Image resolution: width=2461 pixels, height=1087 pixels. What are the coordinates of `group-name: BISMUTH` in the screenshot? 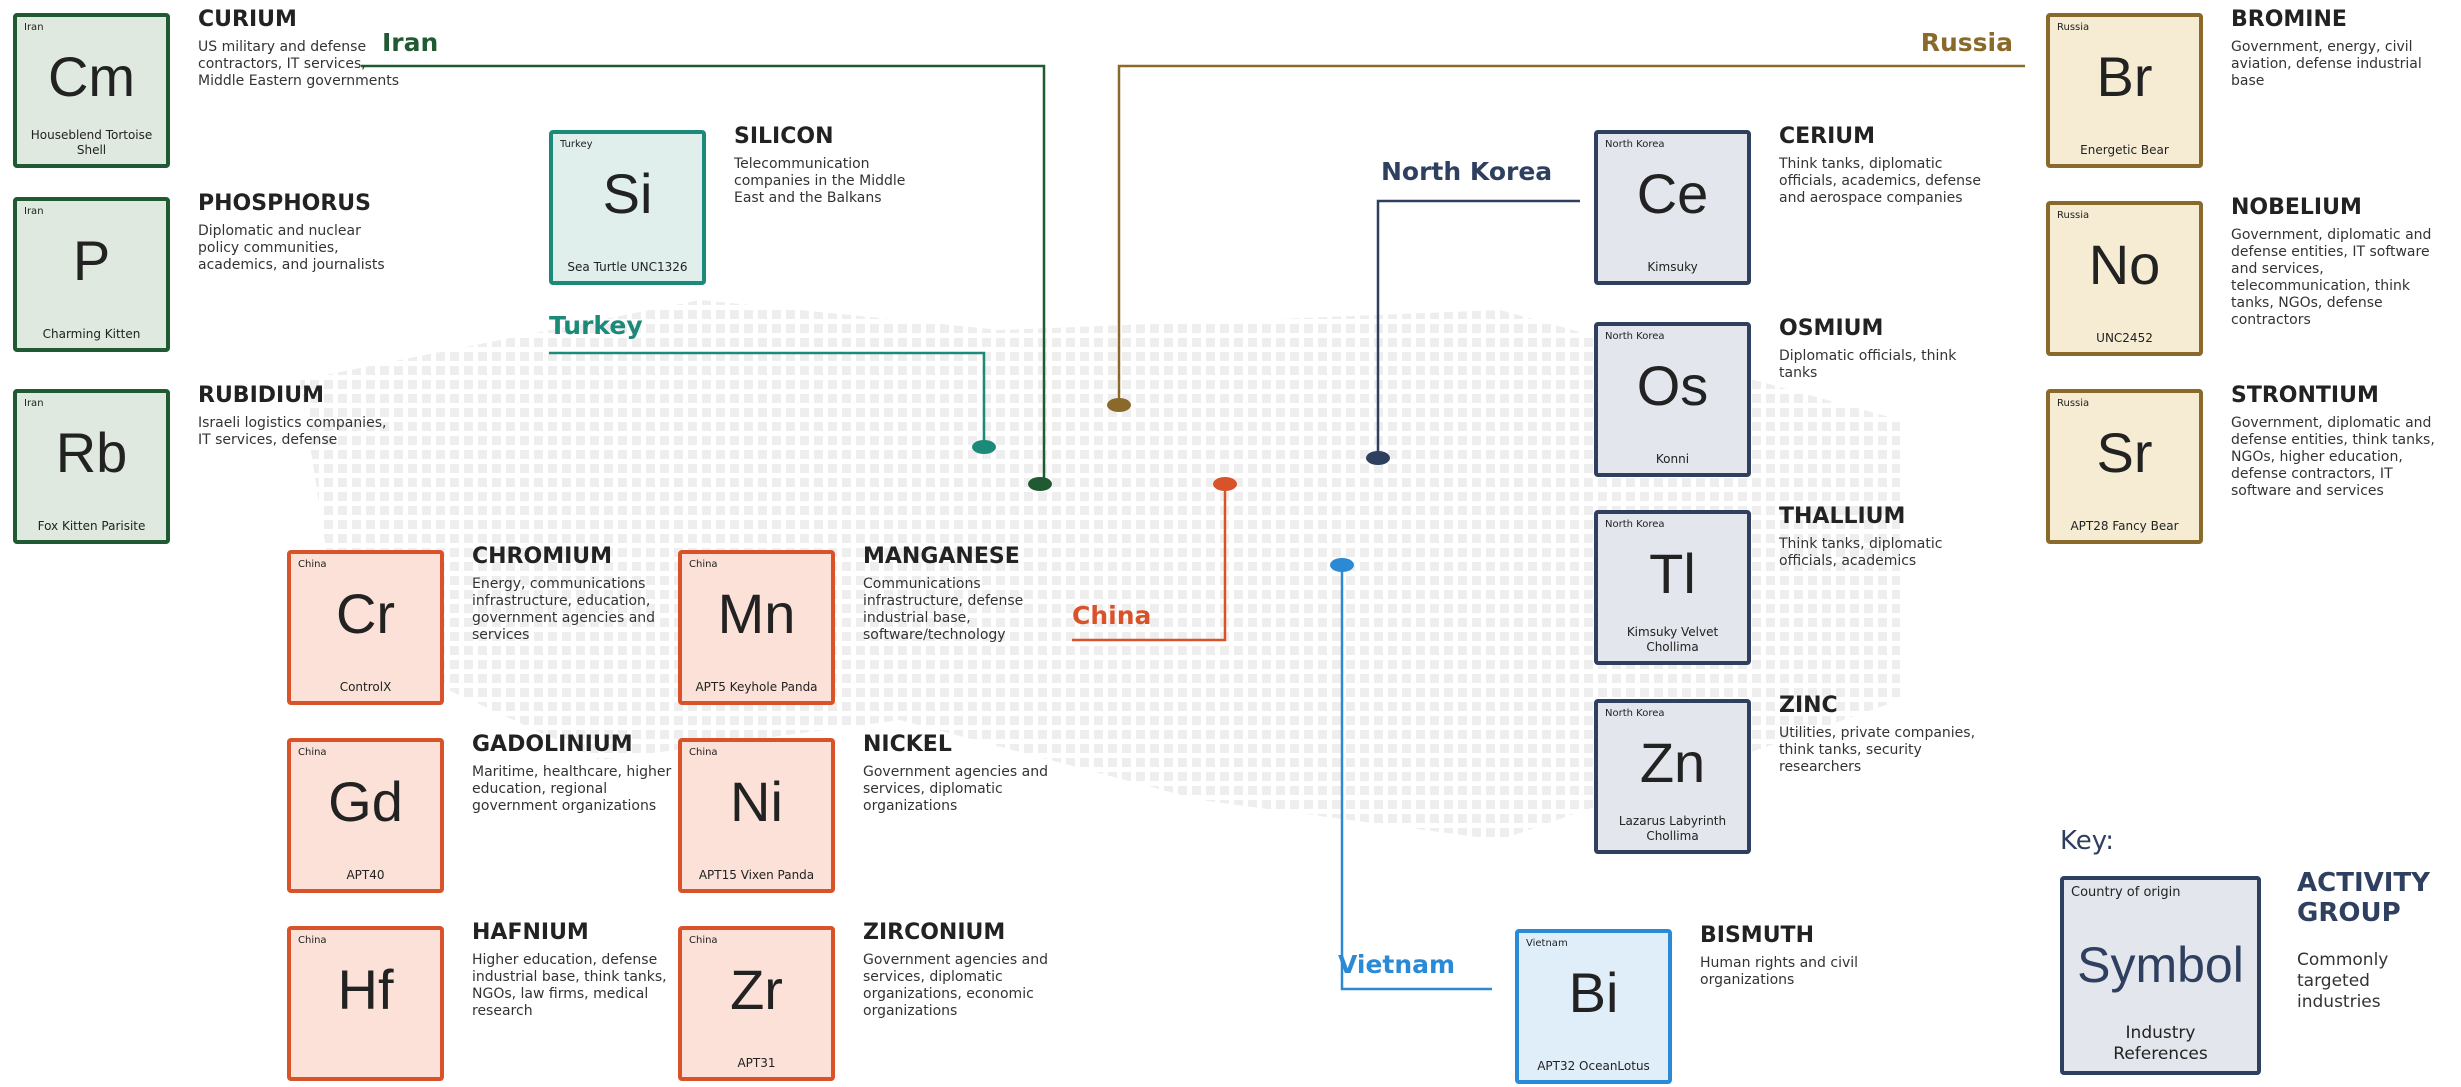 It's located at (1757, 935).